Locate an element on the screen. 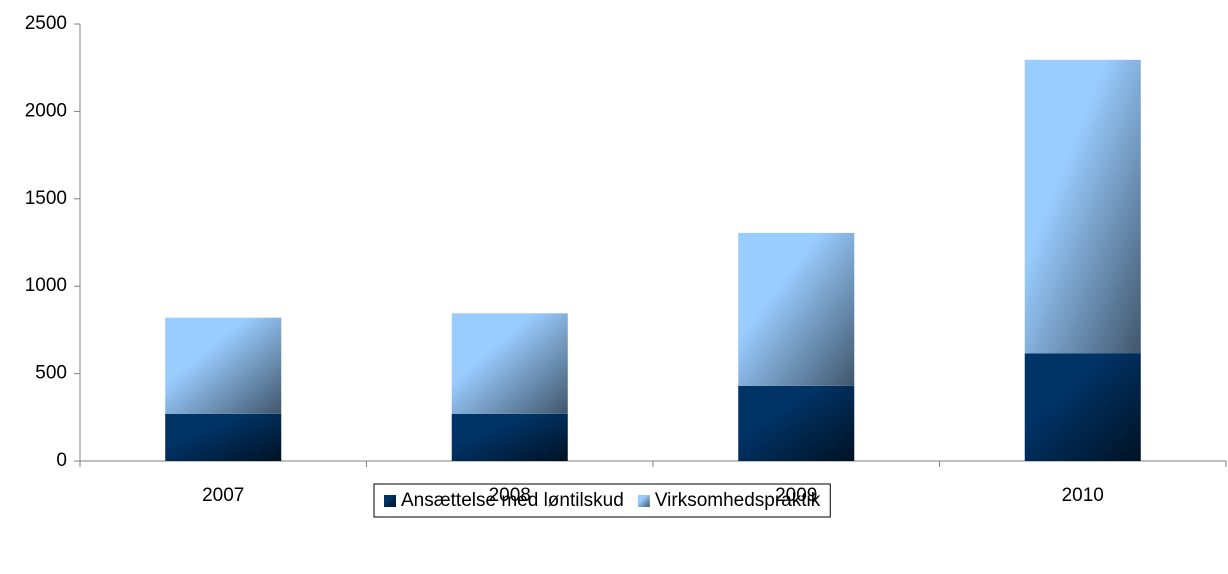 The height and width of the screenshot is (574, 1228). x-tick-label: 2008 is located at coordinates (510, 495).